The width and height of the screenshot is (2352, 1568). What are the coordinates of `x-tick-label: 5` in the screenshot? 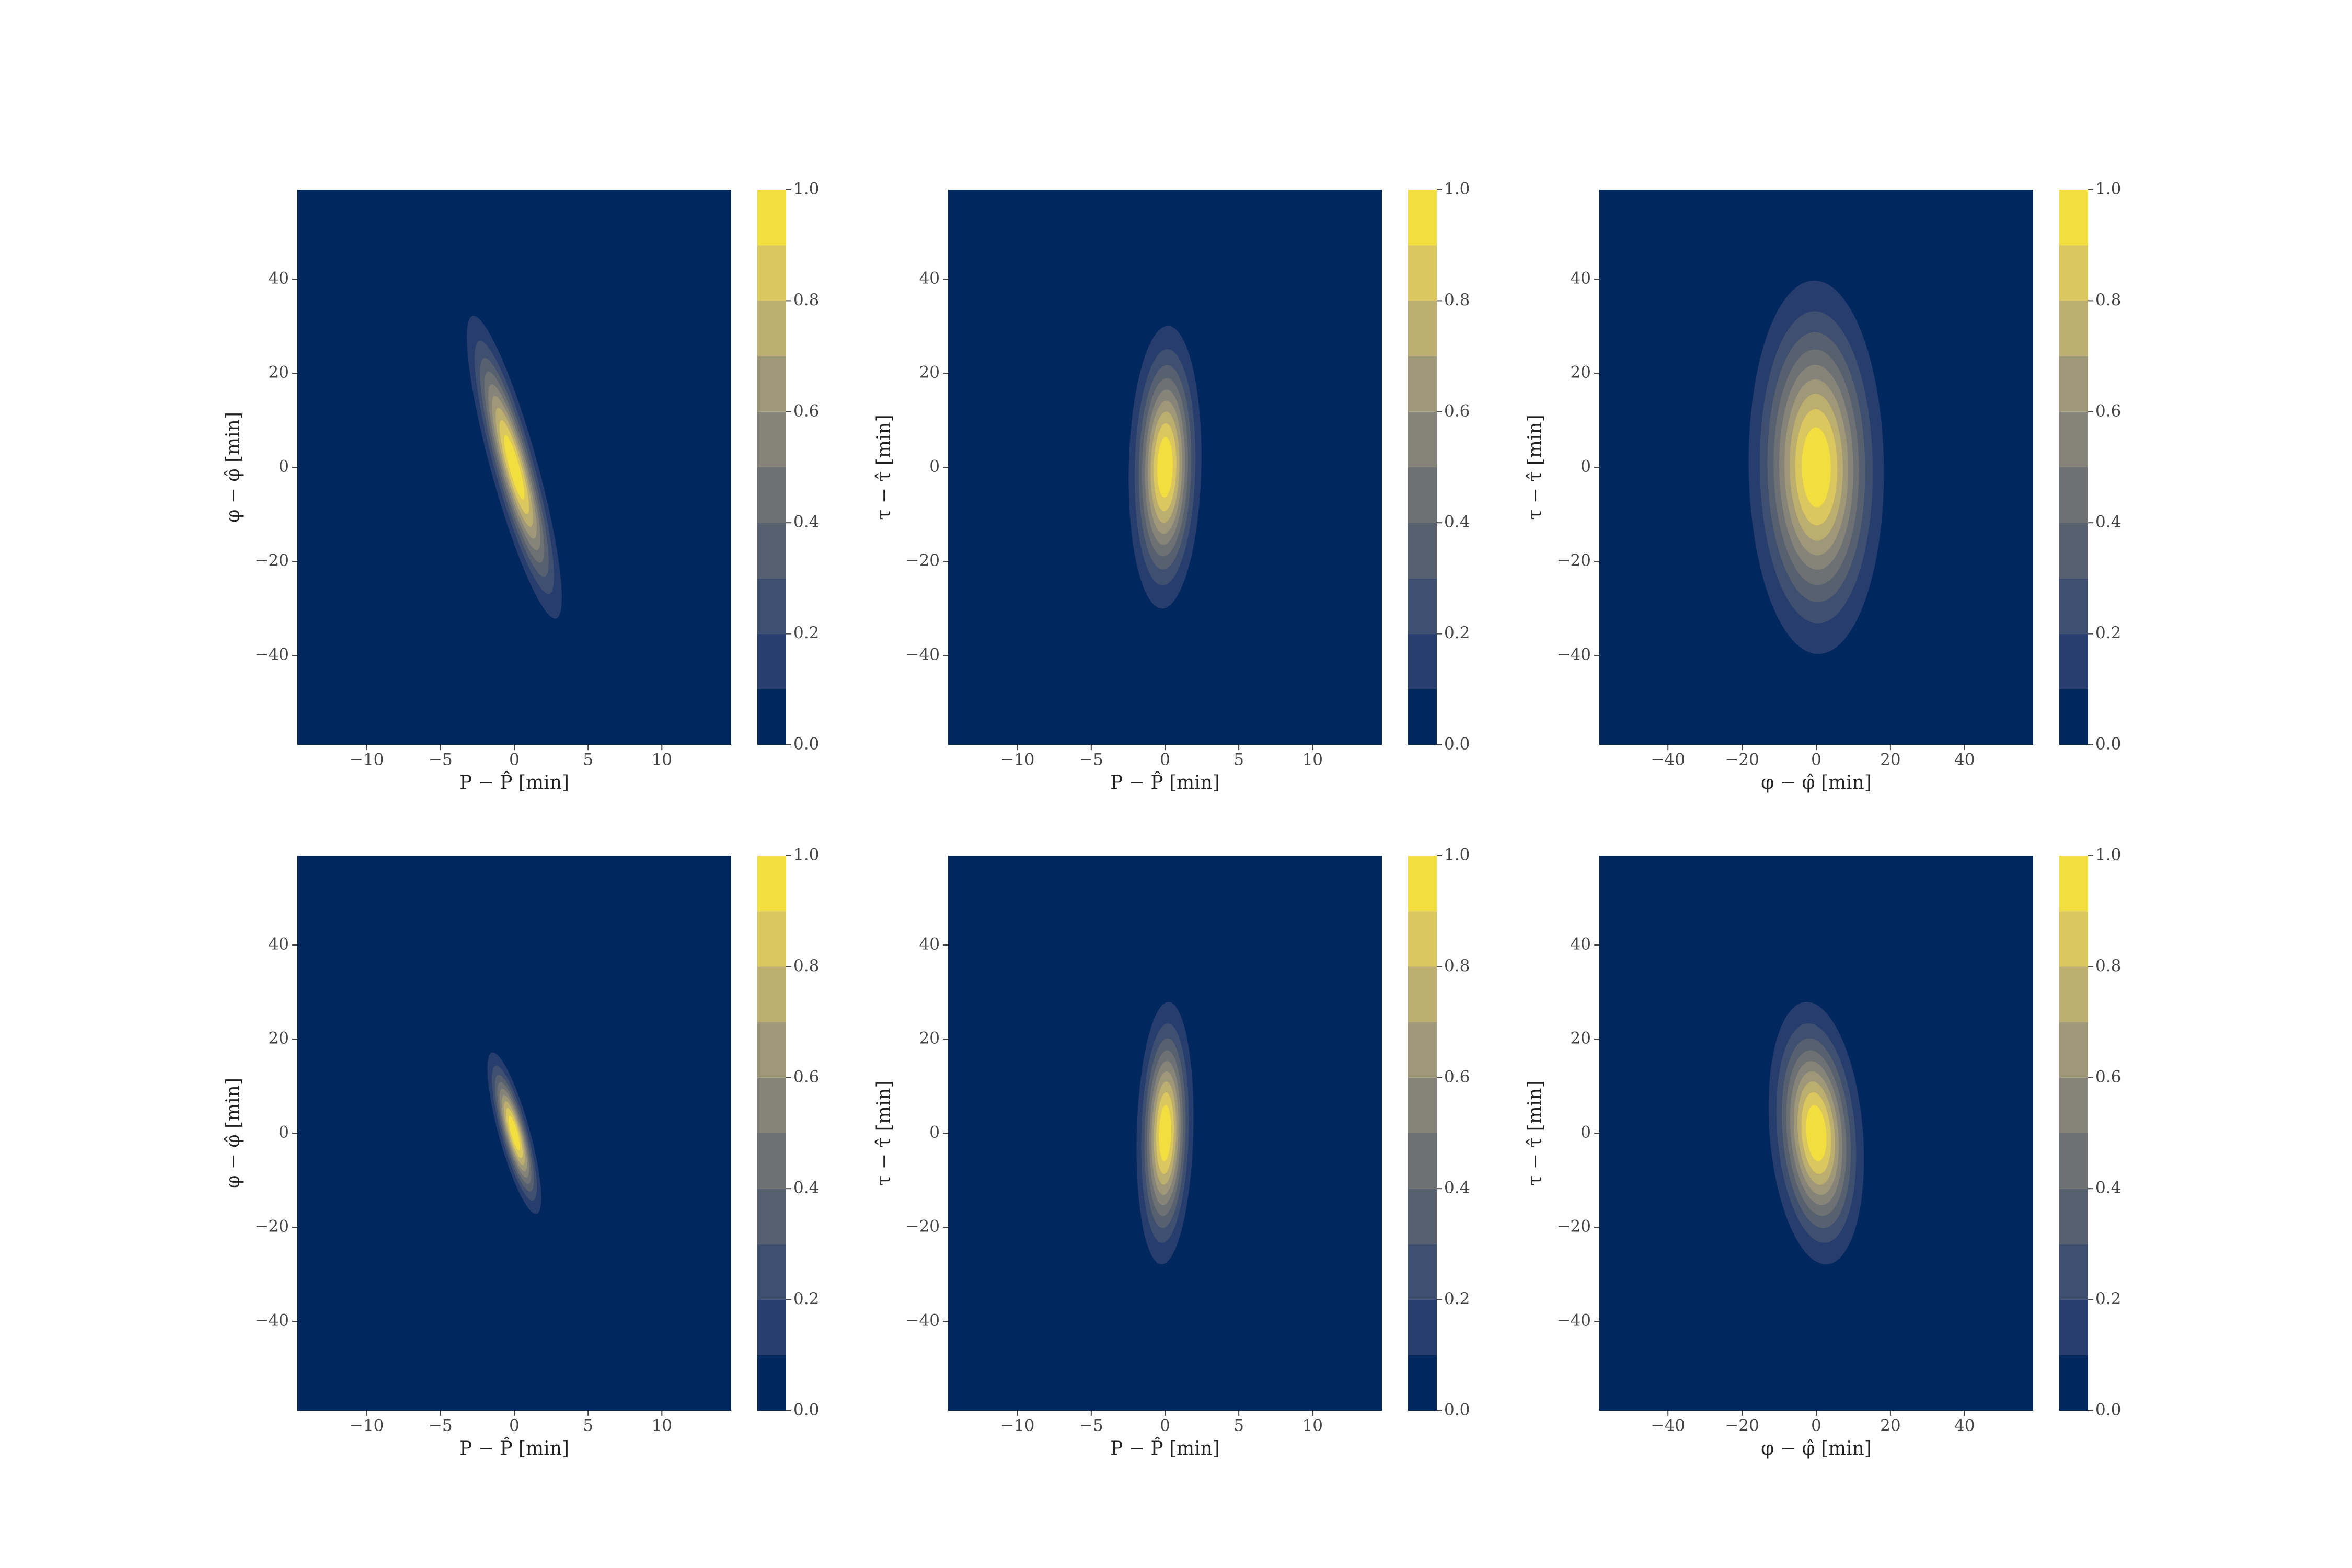 It's located at (588, 760).